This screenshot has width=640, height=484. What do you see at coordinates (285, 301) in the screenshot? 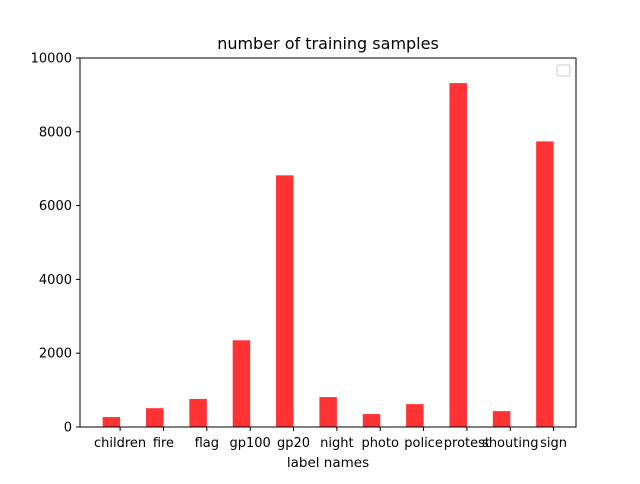
I see `bar-gp20` at bounding box center [285, 301].